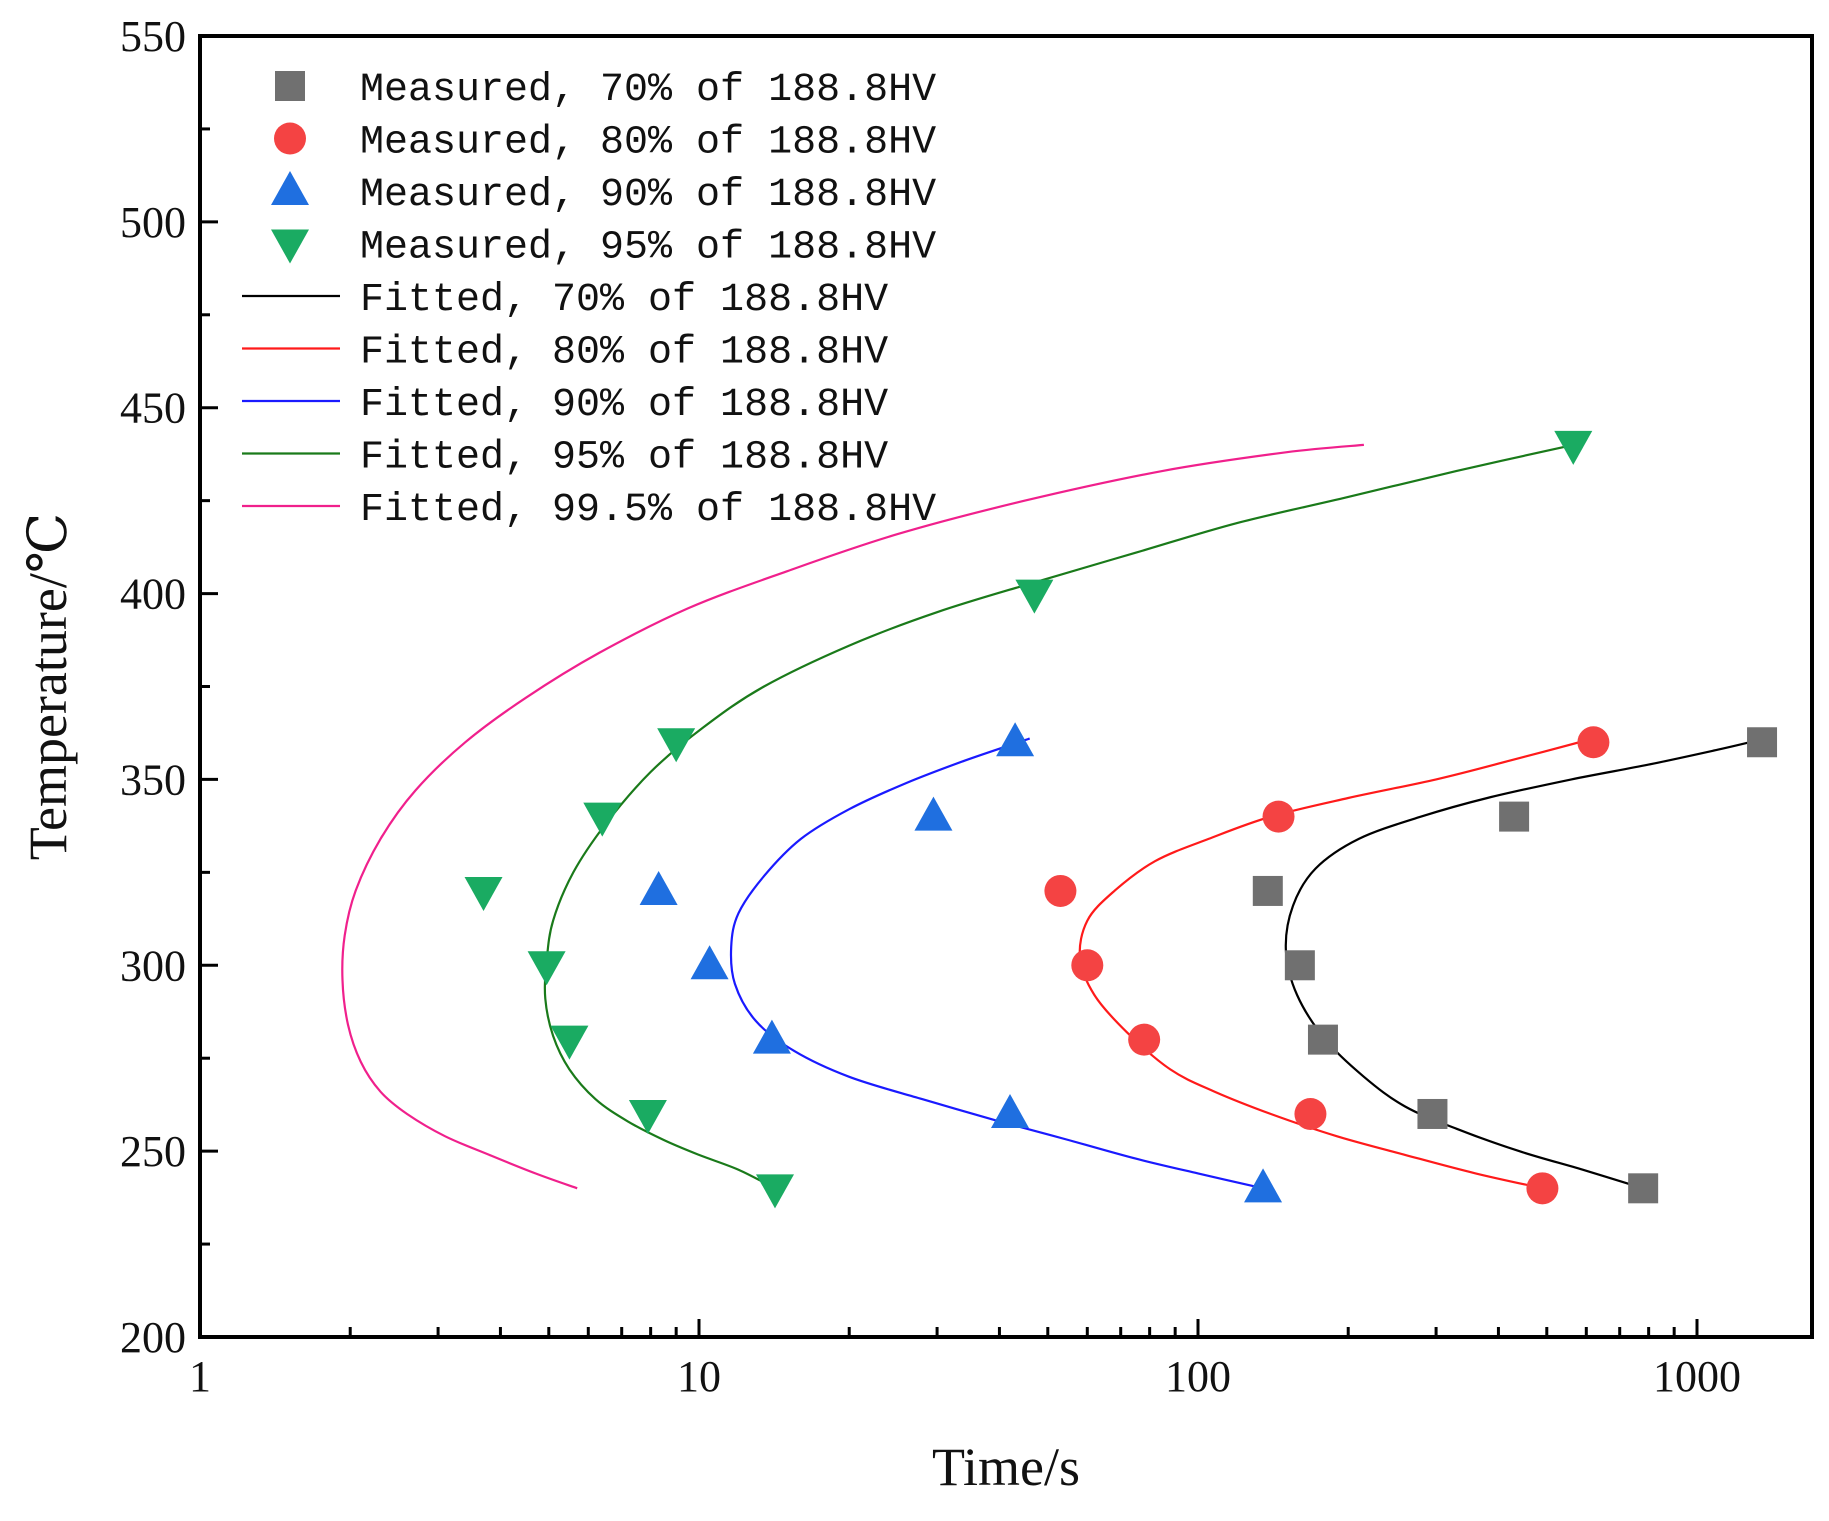 This screenshot has height=1521, width=1829. What do you see at coordinates (153, 222) in the screenshot?
I see `y-tick-label: 500` at bounding box center [153, 222].